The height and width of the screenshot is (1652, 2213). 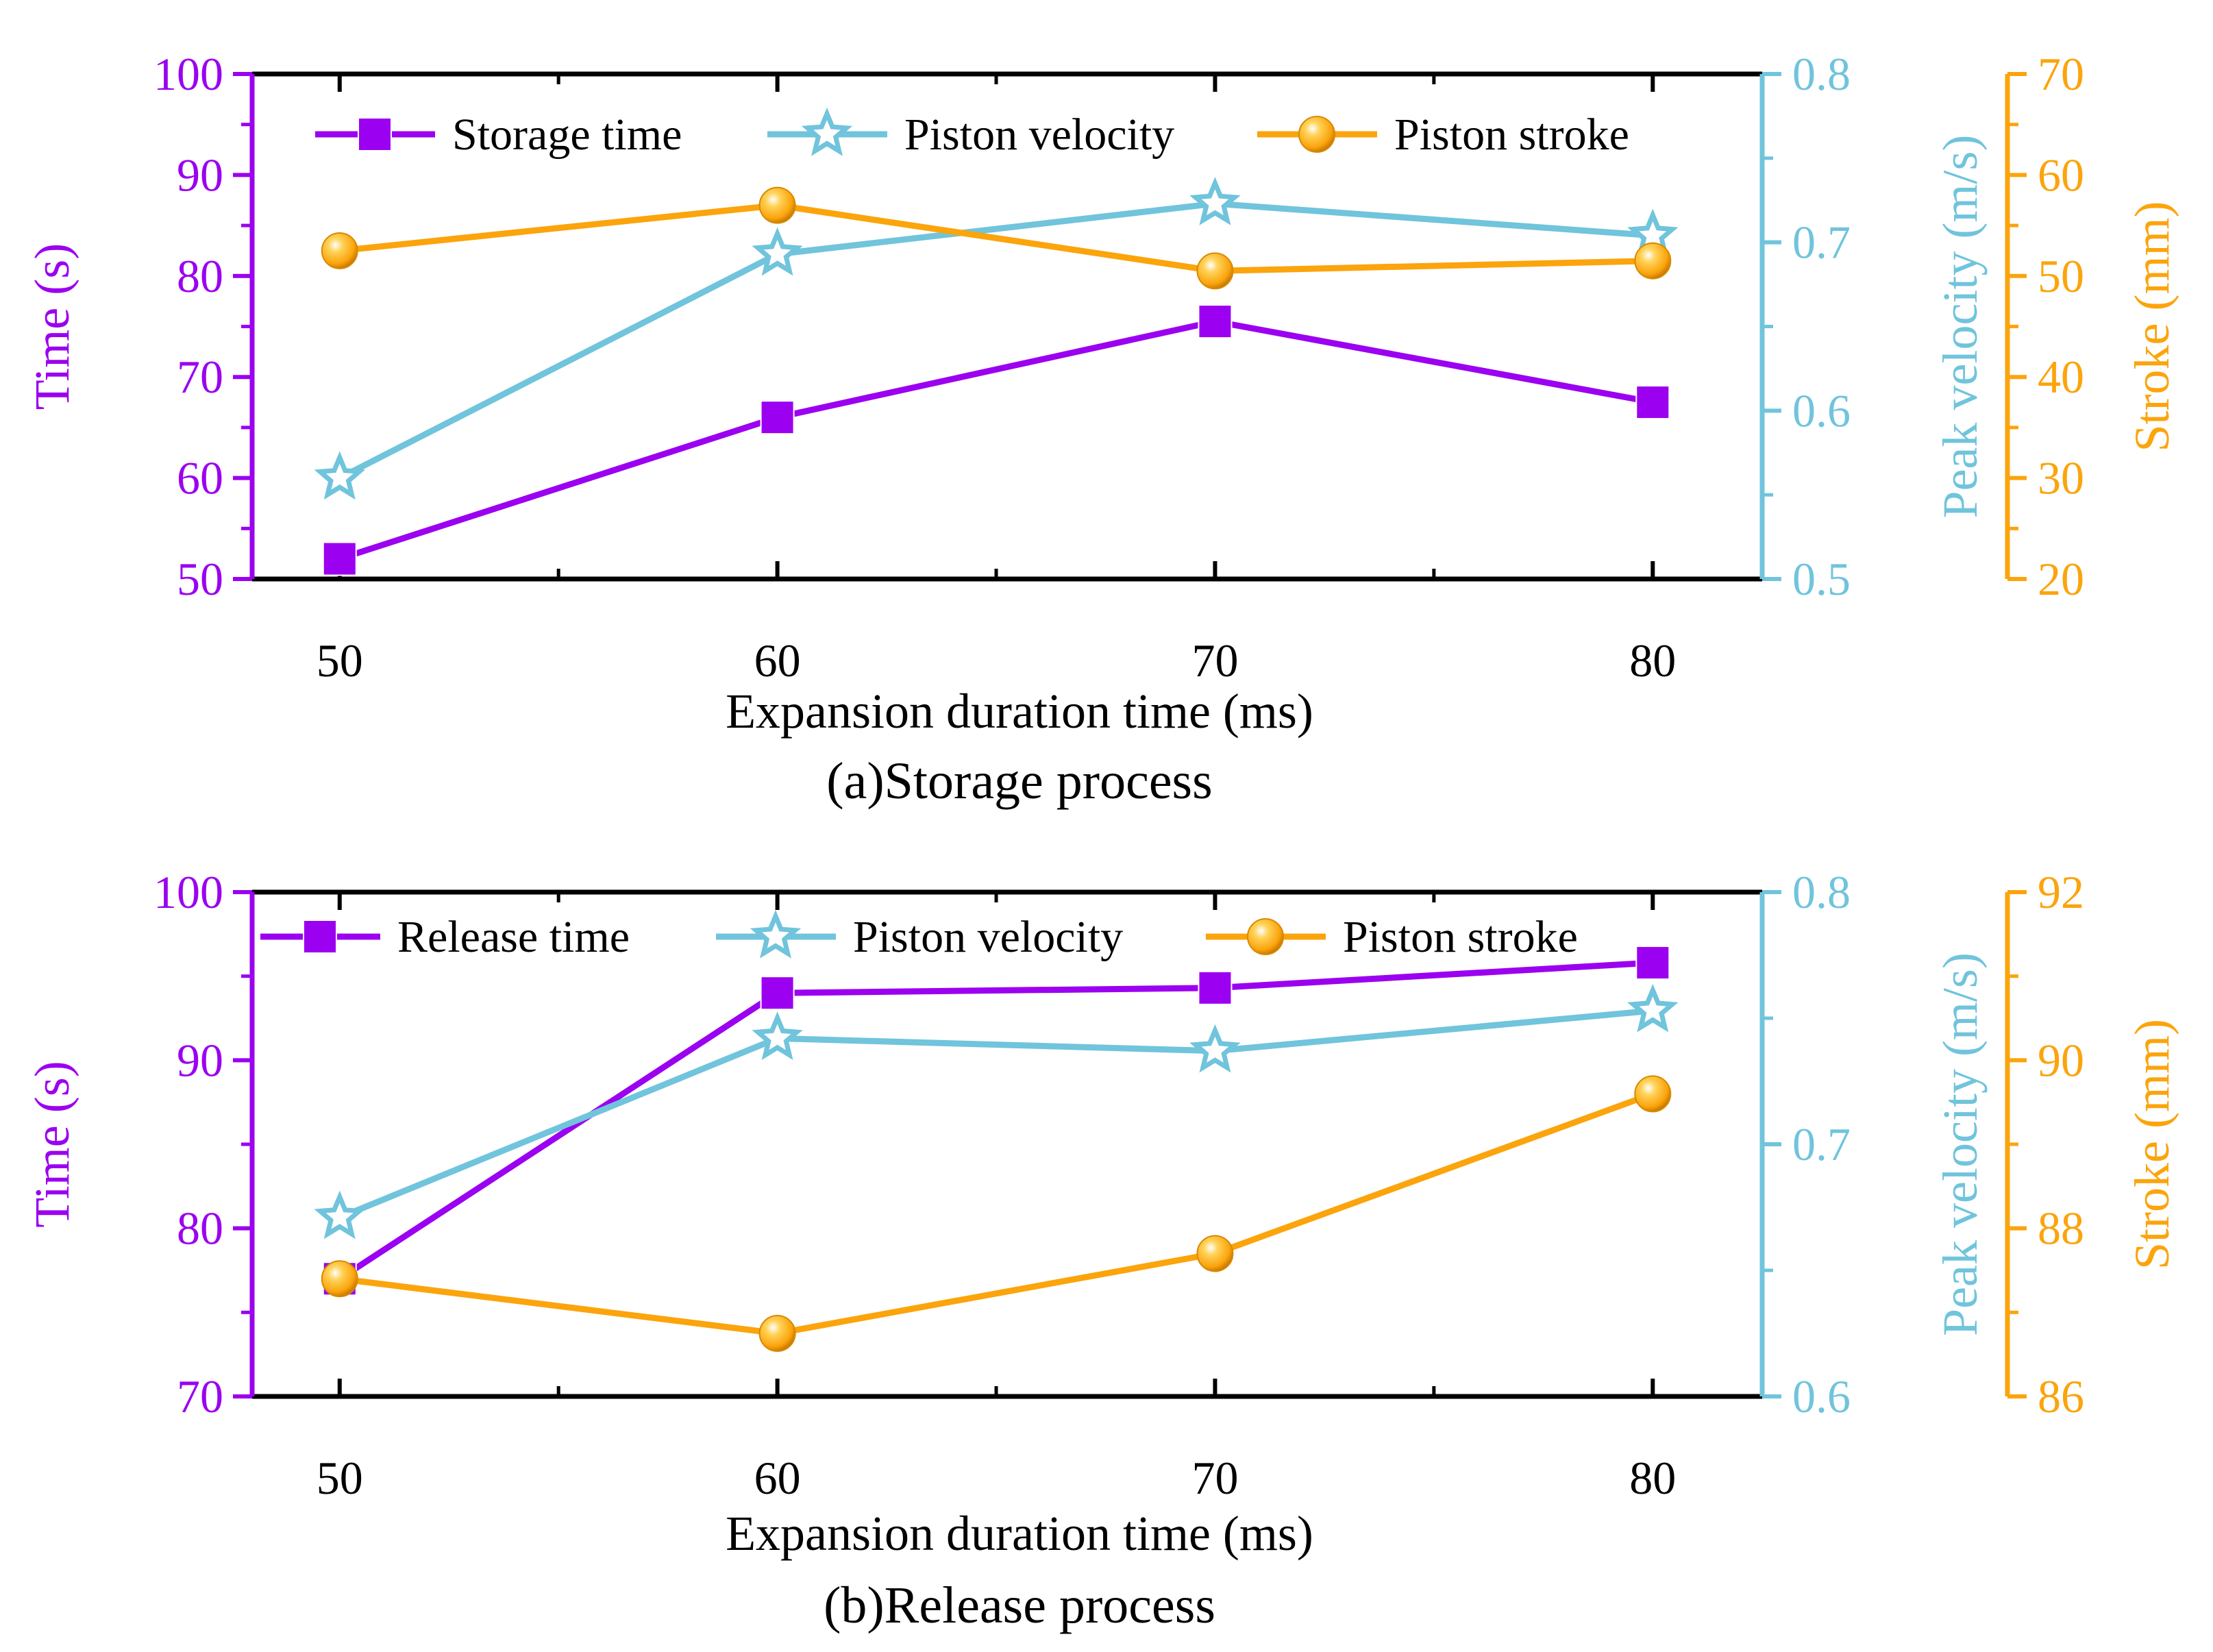 I want to click on tick-label: 92, so click(x=2061, y=892).